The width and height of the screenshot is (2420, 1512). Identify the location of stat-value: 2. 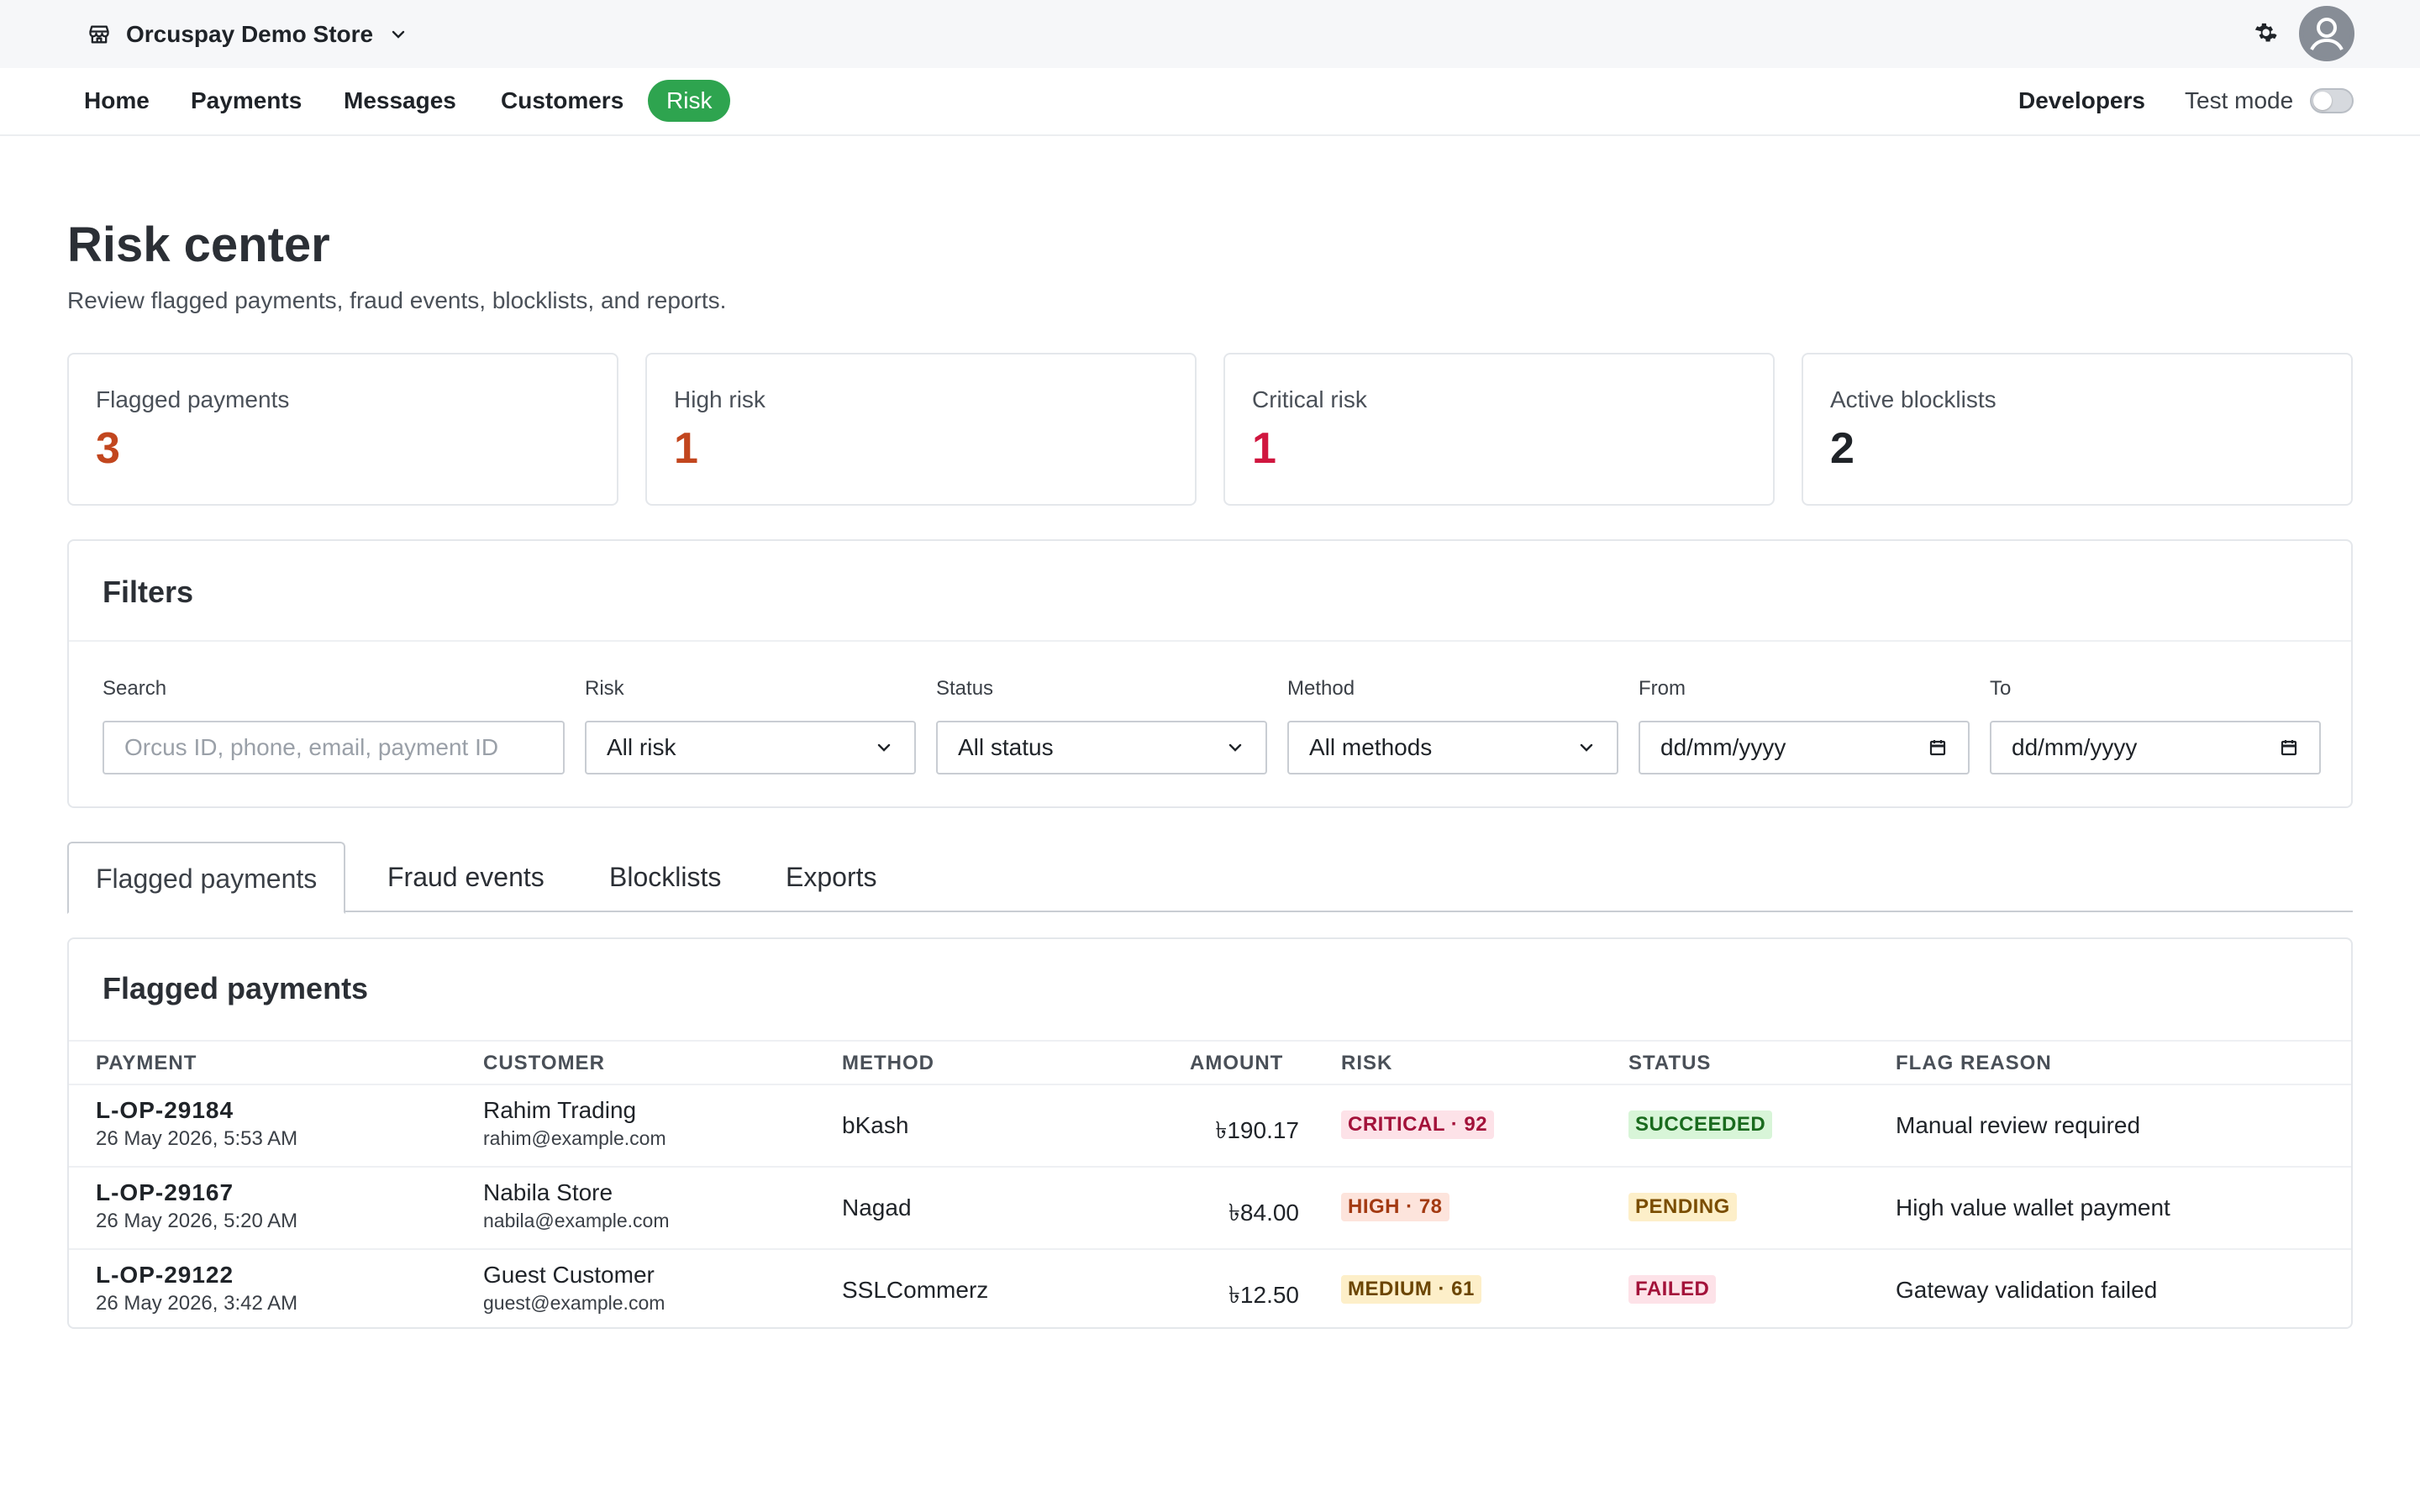
(1842, 448).